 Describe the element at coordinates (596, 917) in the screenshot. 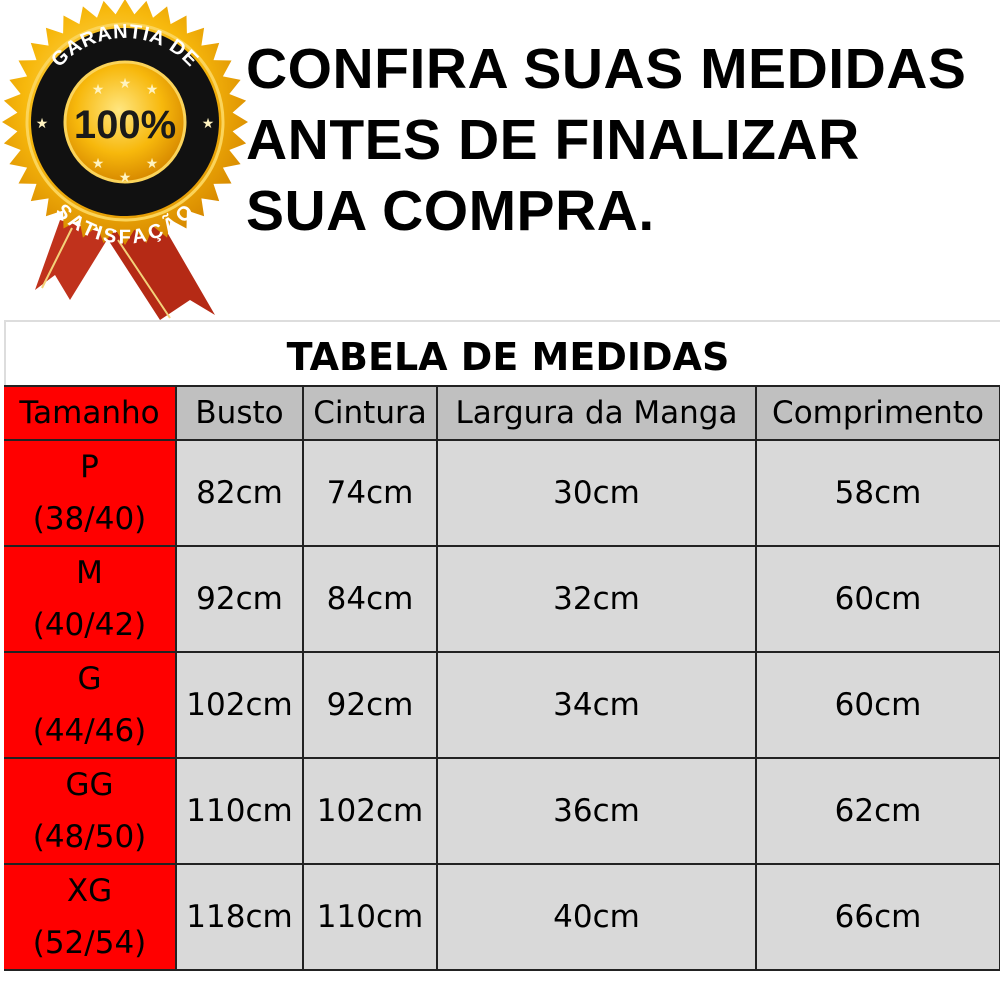

I see `manga-cell: 40cm` at that location.